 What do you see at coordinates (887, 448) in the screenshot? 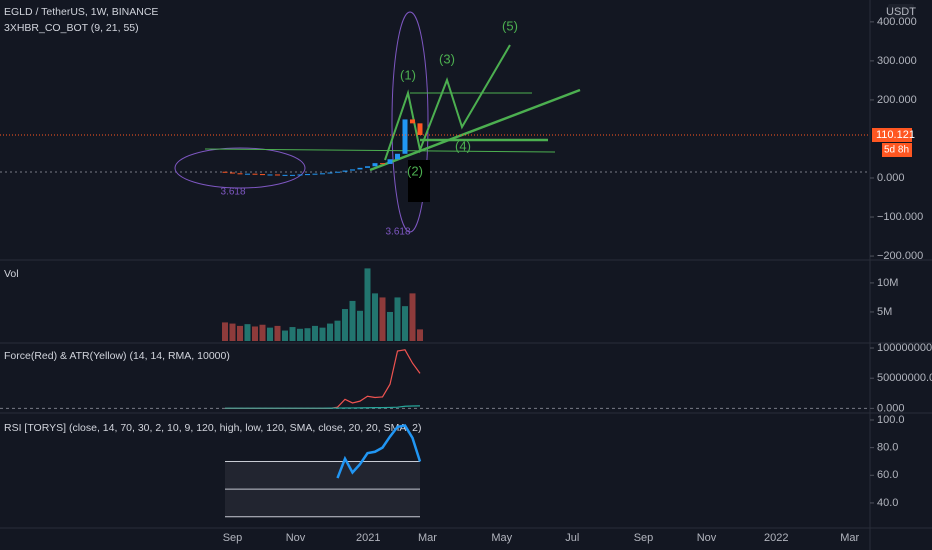
I see `y-tick-label: 80.0` at bounding box center [887, 448].